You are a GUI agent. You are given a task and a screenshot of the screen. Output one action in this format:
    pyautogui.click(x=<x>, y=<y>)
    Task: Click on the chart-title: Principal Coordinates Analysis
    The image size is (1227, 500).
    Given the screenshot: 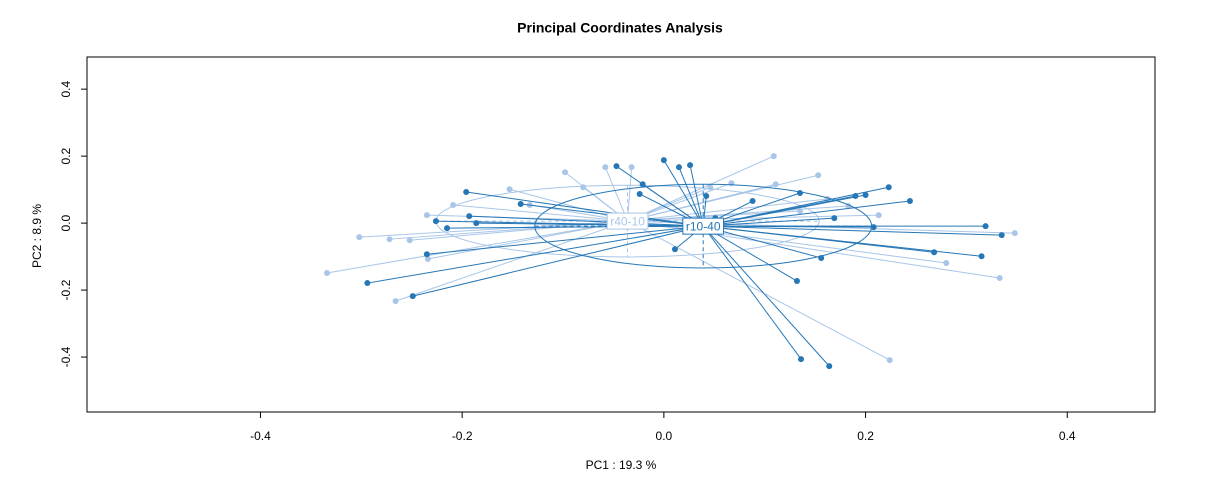 What is the action you would take?
    pyautogui.click(x=620, y=28)
    